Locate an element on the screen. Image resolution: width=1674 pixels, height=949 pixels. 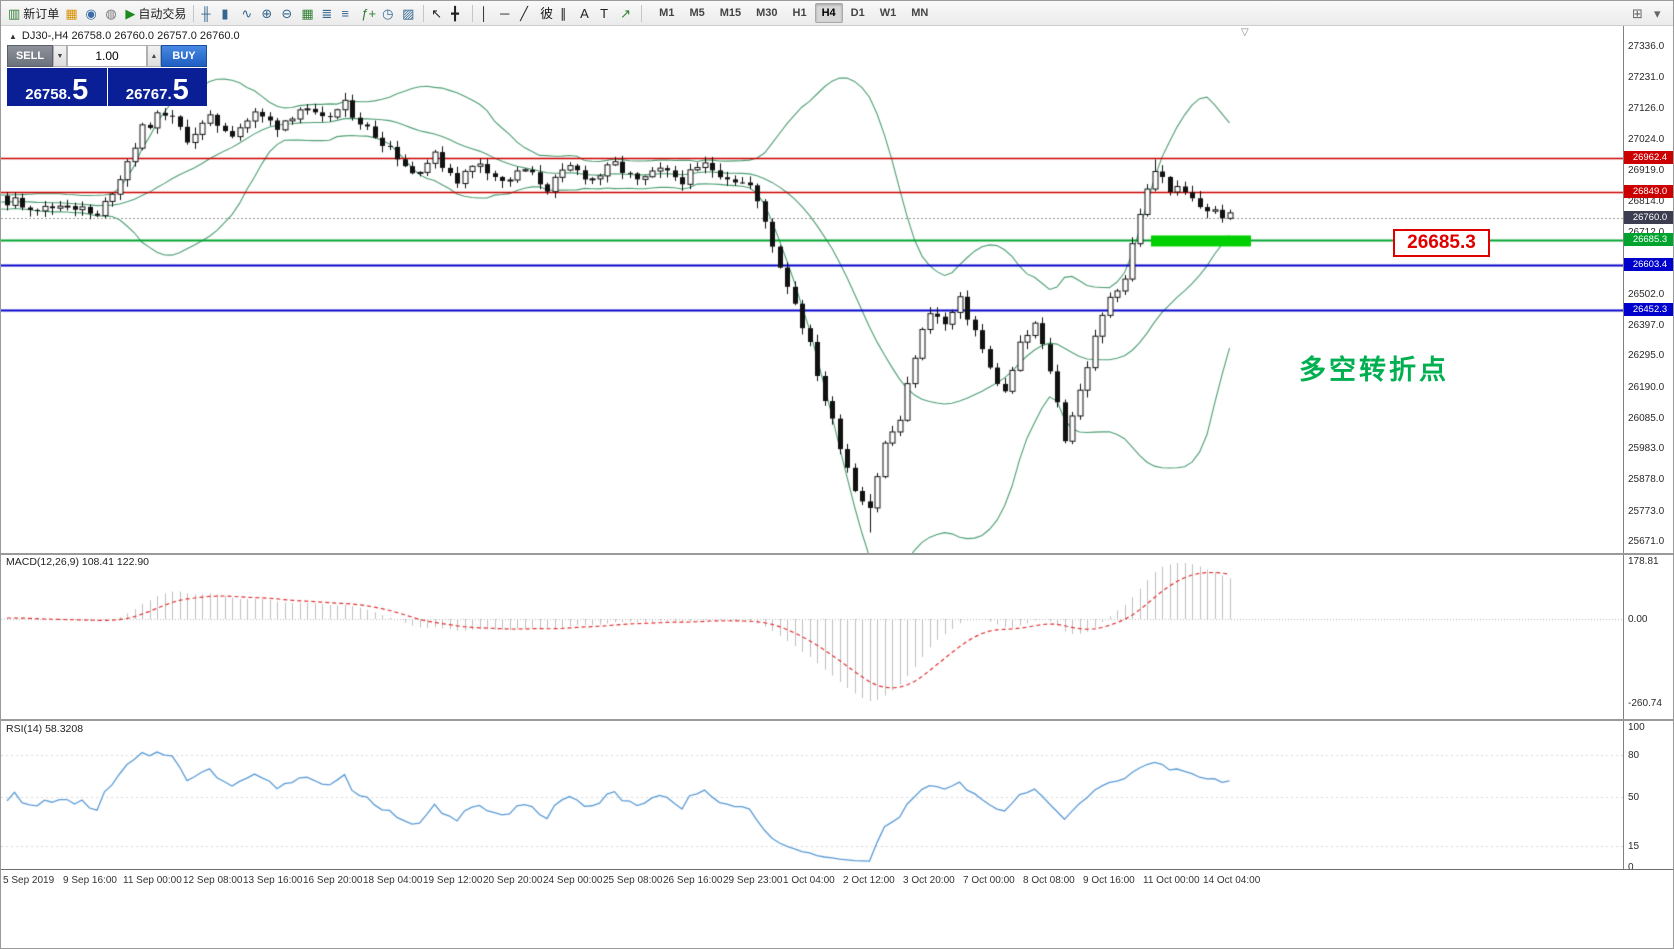
price-tag-26685.3: 26685.3 is located at coordinates (1648, 239).